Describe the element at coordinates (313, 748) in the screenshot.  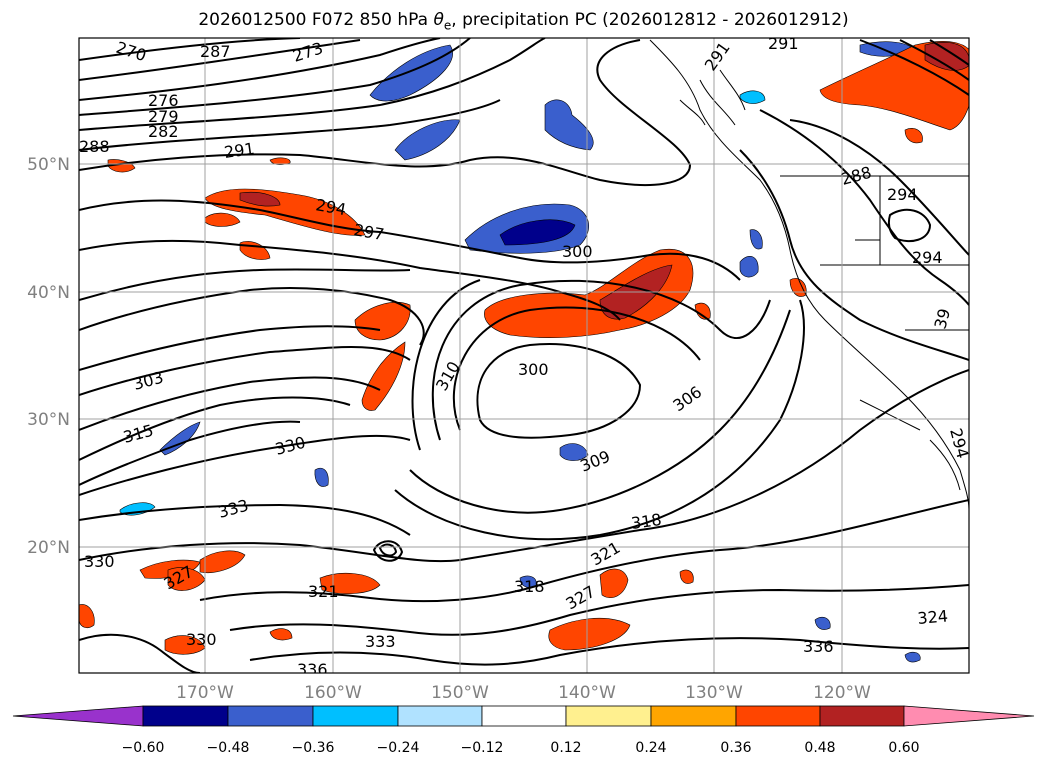
I see `colorbar-tick-label: −0.36` at that location.